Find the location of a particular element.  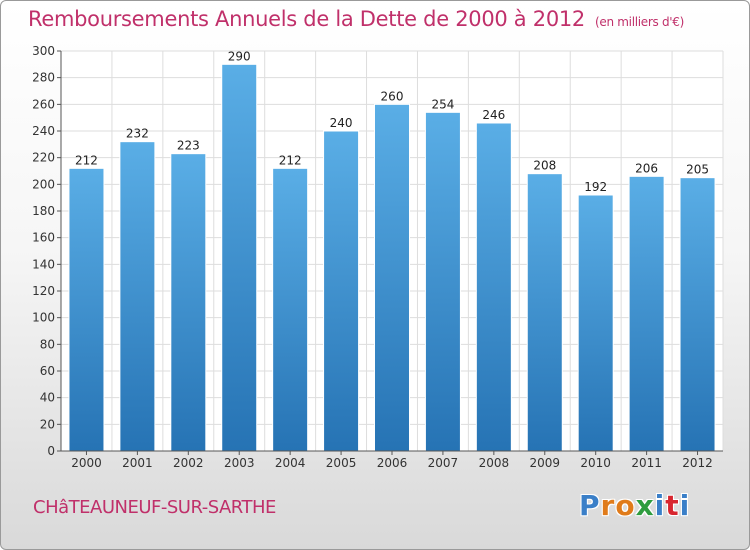

y-tick-label: 200 is located at coordinates (43, 184).